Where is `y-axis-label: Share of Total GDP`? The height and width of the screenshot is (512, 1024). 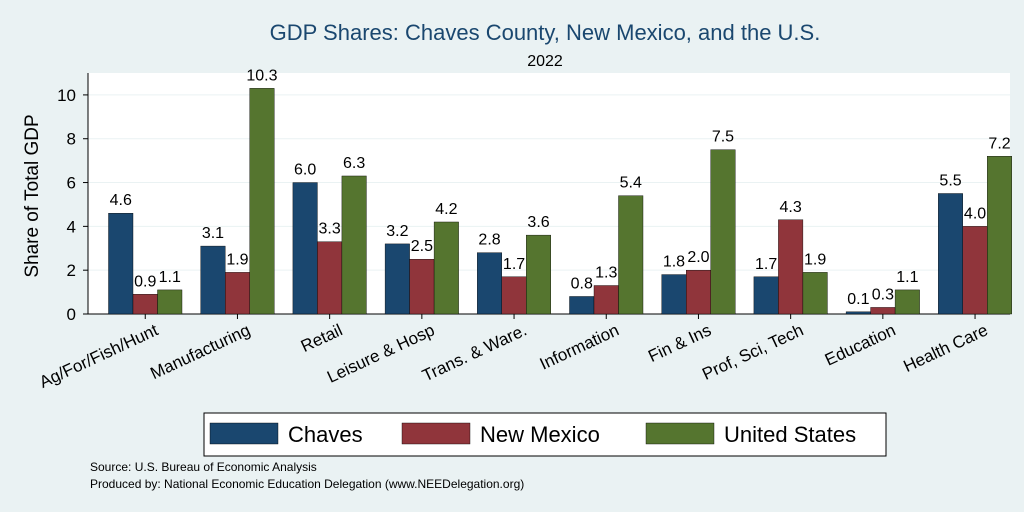
y-axis-label: Share of Total GDP is located at coordinates (32, 195).